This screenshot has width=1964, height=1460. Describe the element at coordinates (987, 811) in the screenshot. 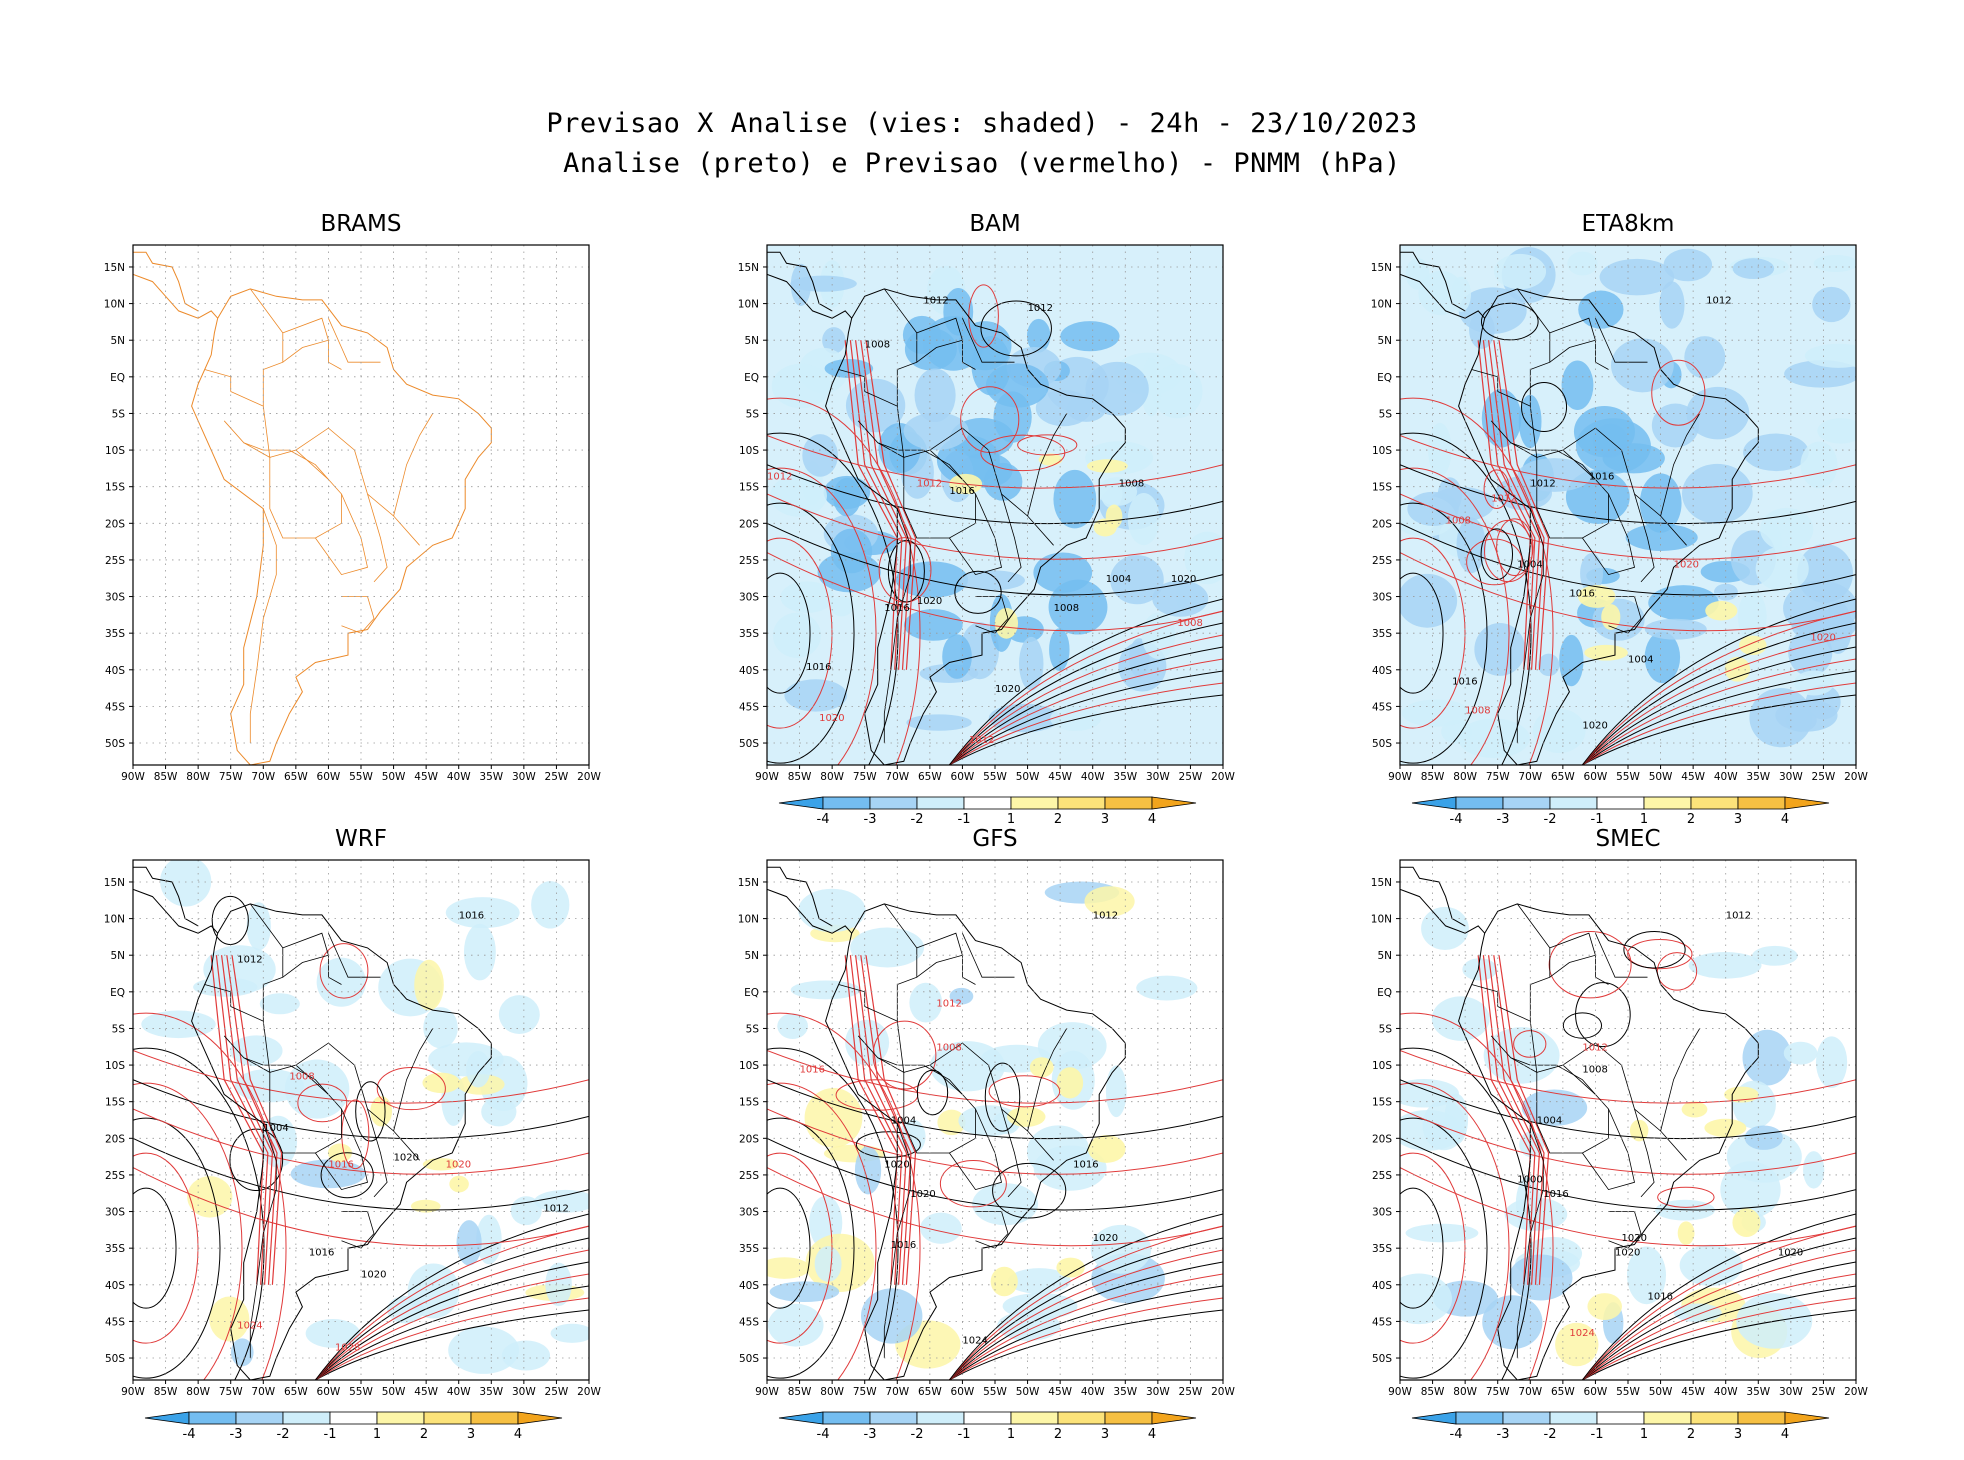

I see `colorbar: -4 -3 -2 -1 1 2 3 4` at that location.